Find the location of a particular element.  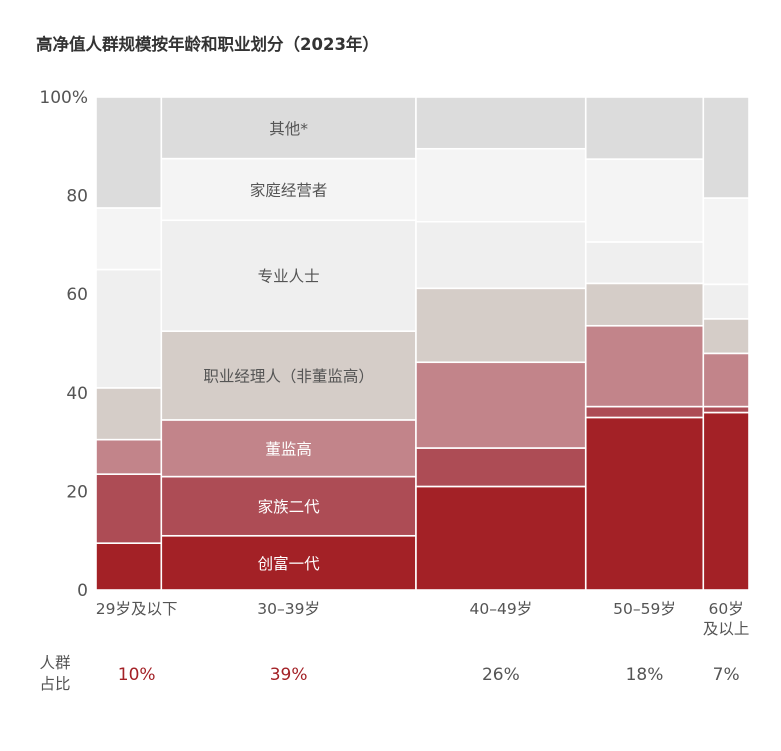

x-tick-label-2: 30–39岁 is located at coordinates (288, 609).